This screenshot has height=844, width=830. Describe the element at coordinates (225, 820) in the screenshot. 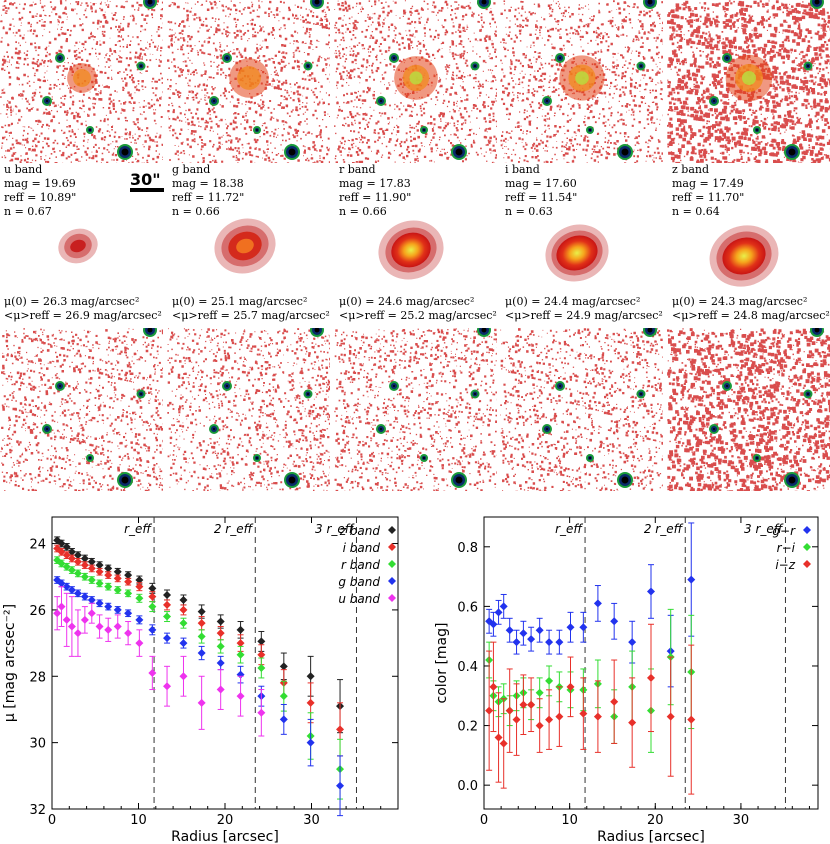

I see `x-tick-label: 20` at that location.